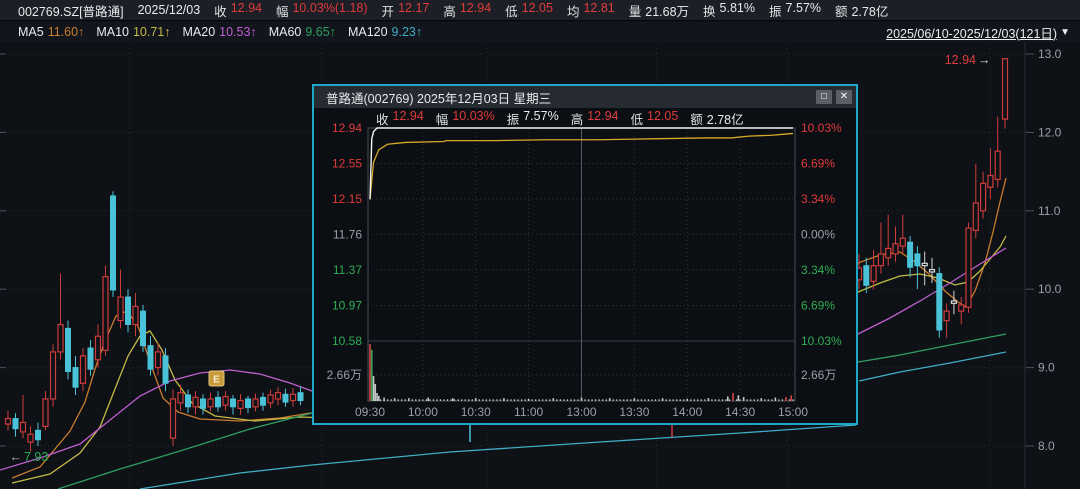 This screenshot has width=1080, height=489. What do you see at coordinates (740, 412) in the screenshot?
I see `svg-text: 14:30` at bounding box center [740, 412].